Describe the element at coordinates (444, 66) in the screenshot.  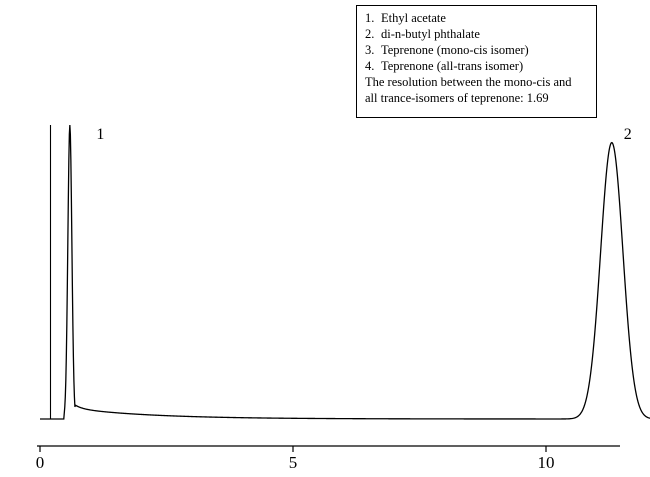
I see `legend-item: 4. Teprenone (all-trans isomer)` at that location.